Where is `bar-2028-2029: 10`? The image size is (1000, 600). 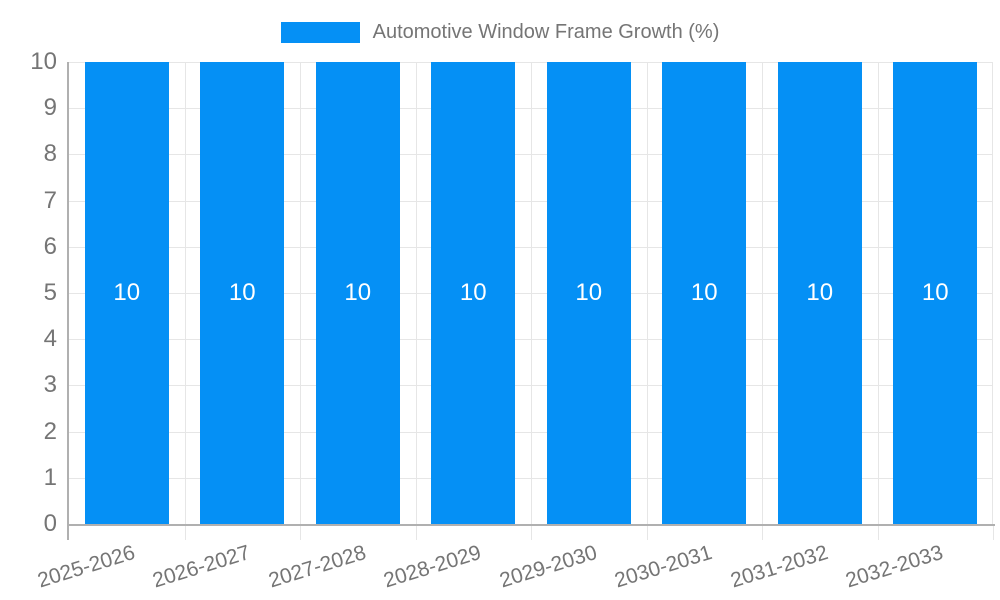 bar-2028-2029: 10 is located at coordinates (473, 293).